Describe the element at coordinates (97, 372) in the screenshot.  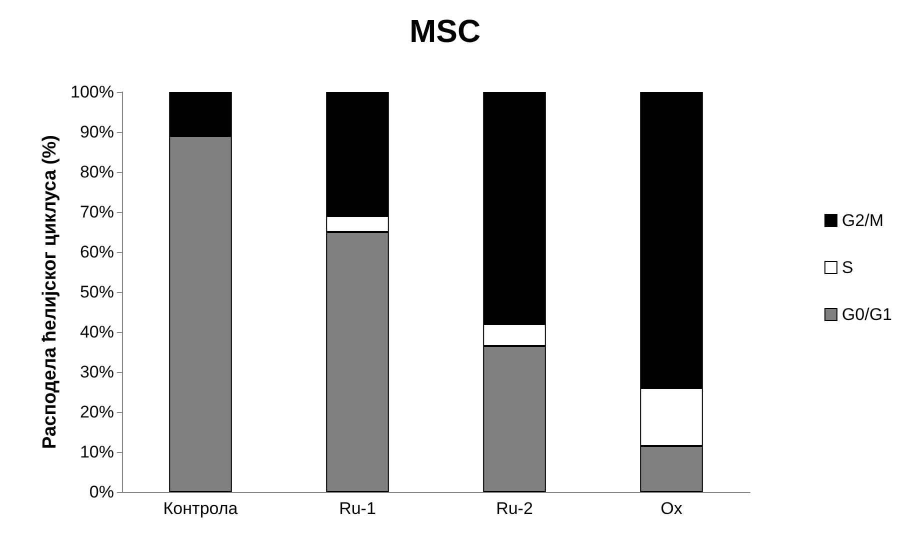
I see `y-tick-label: 30%` at that location.